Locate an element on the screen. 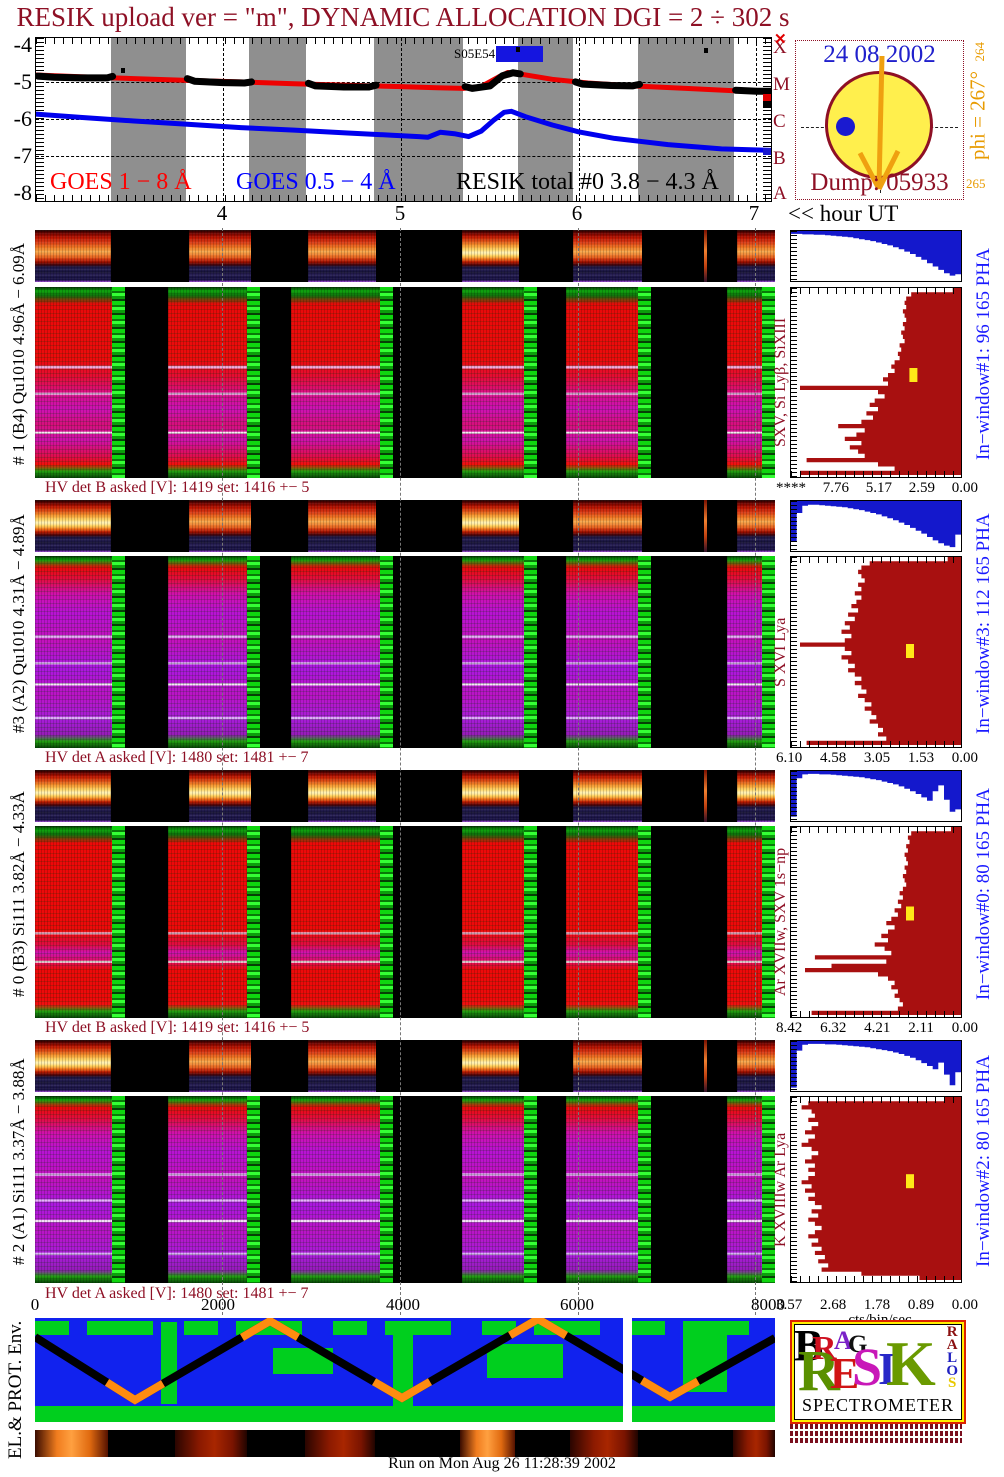 The width and height of the screenshot is (1004, 1477). pha-axis-window3: 6.10 4.58 3.05 1.53 0.00 is located at coordinates (877, 758).